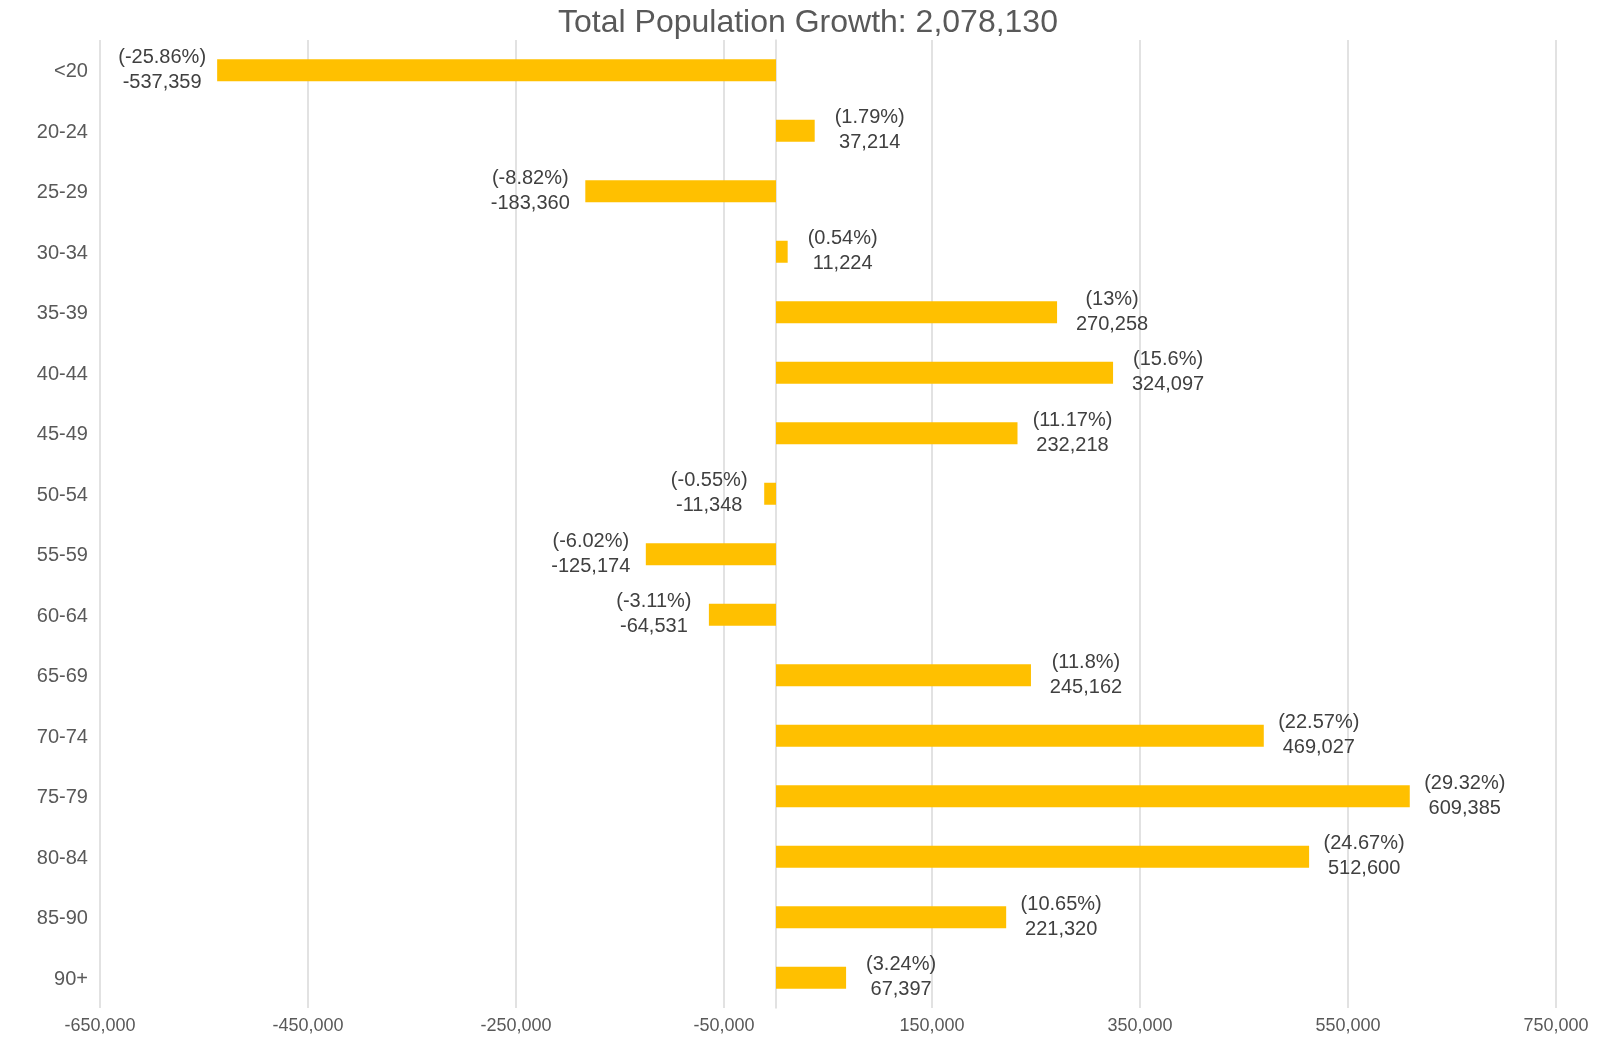 The image size is (1616, 1053). Describe the element at coordinates (1061, 915) in the screenshot. I see `data-label: (10.65%) 221,320` at that location.